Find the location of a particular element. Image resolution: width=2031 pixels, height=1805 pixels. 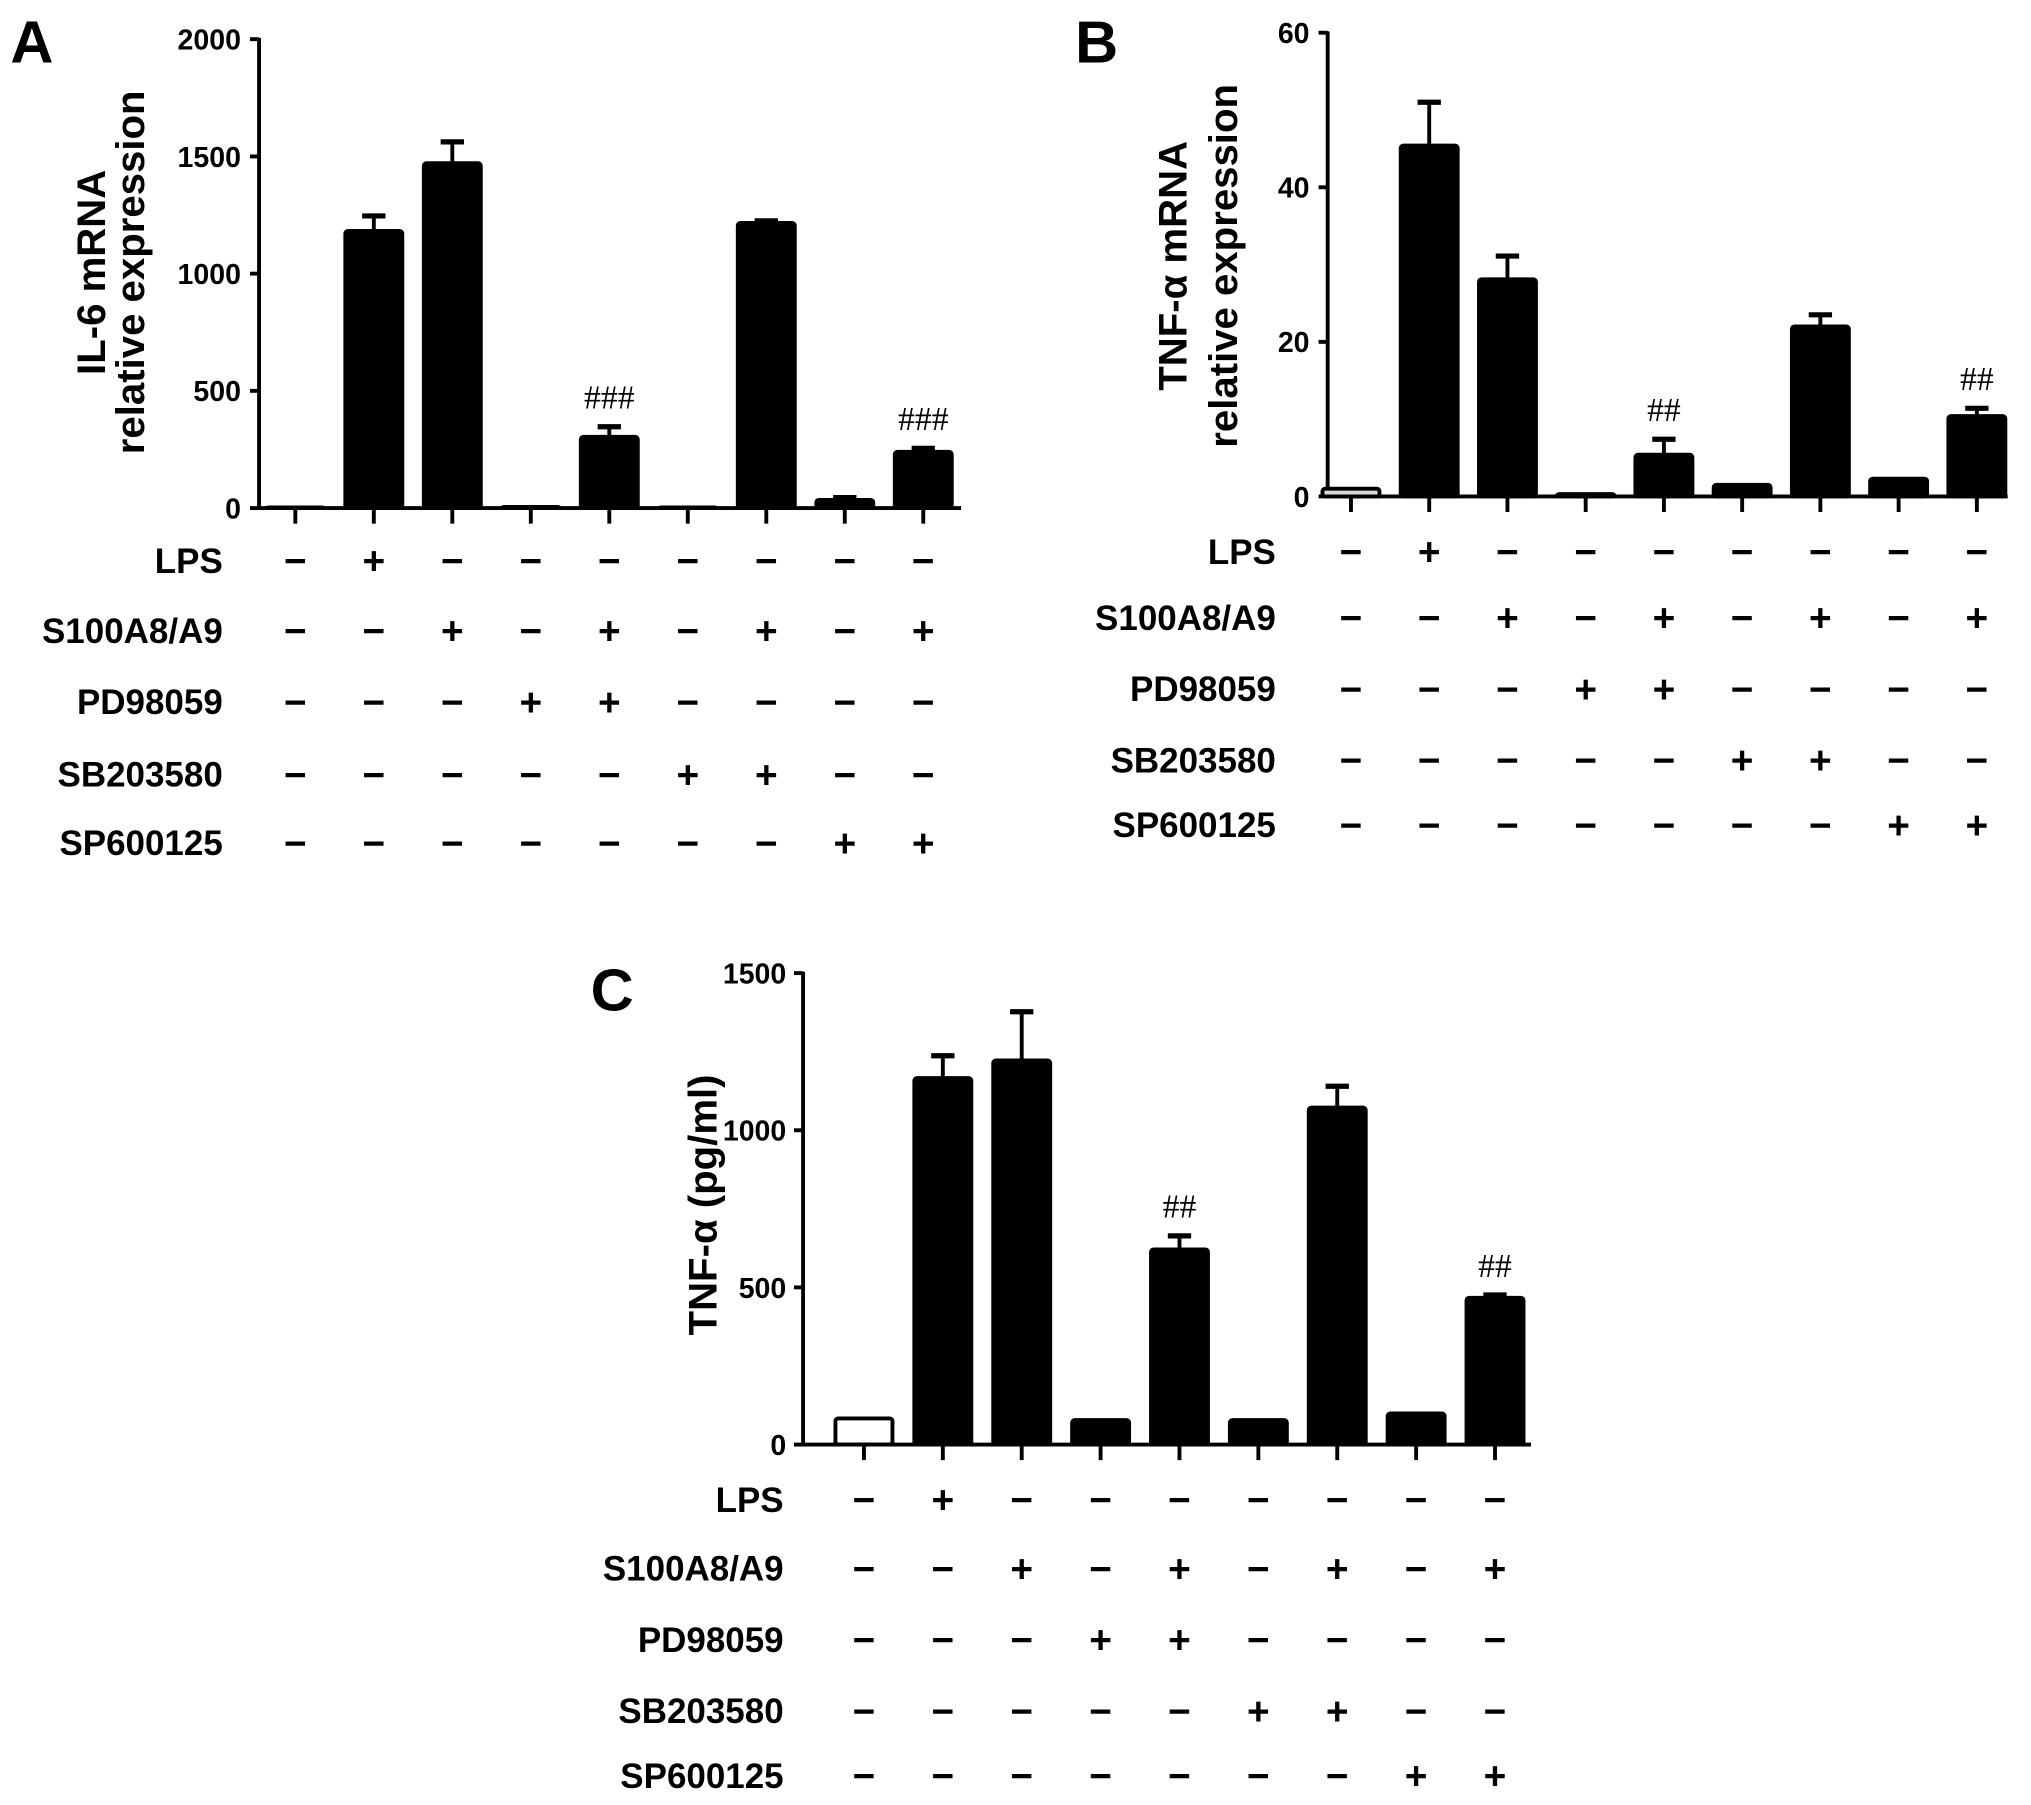

y-tick-label: 500 is located at coordinates (217, 392).